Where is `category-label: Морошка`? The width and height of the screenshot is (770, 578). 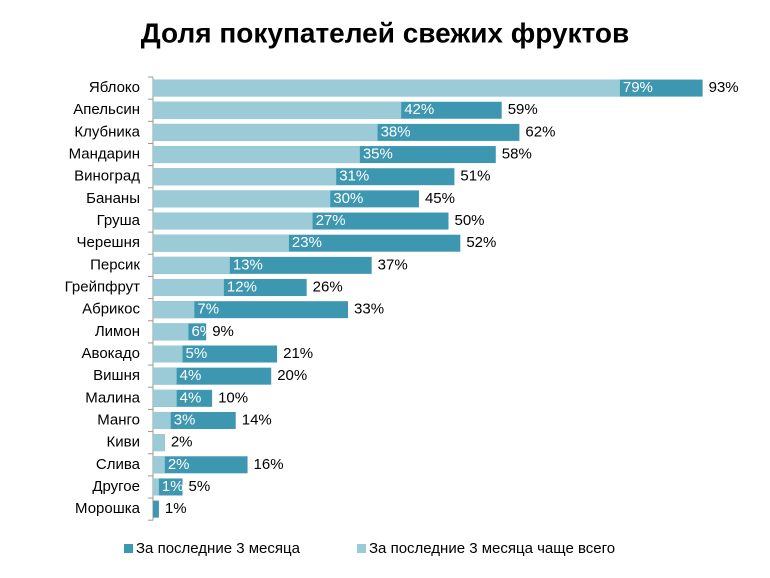
category-label: Морошка is located at coordinates (108, 508).